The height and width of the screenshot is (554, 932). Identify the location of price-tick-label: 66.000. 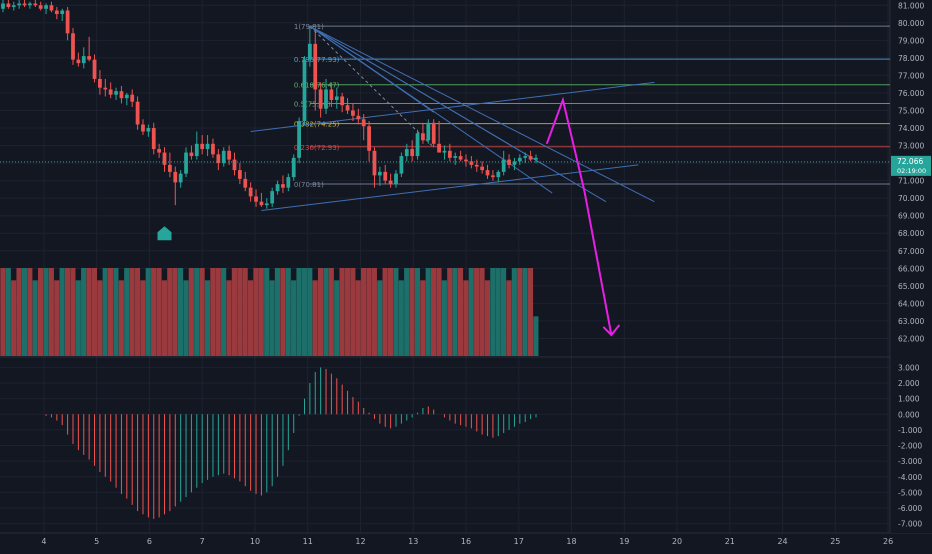
(911, 268).